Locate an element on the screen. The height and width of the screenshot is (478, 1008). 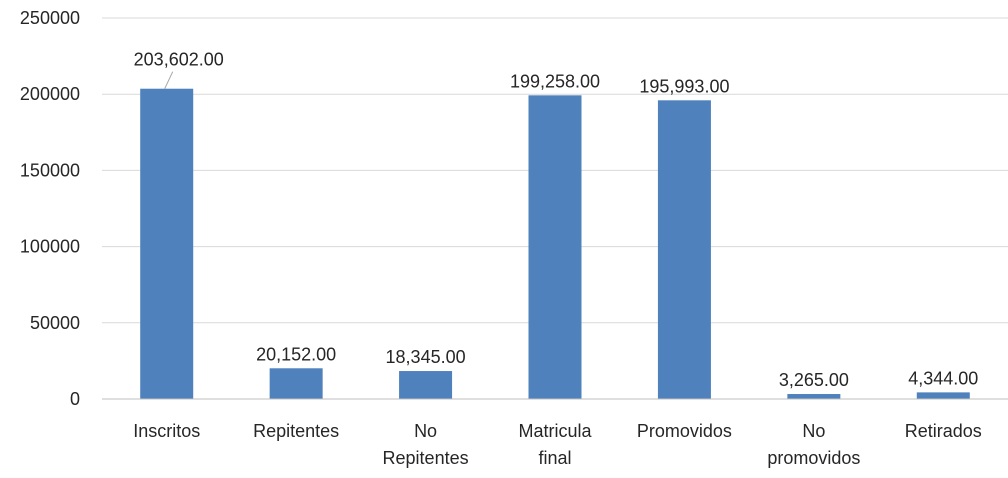
data-label: 195,993.00 is located at coordinates (684, 86).